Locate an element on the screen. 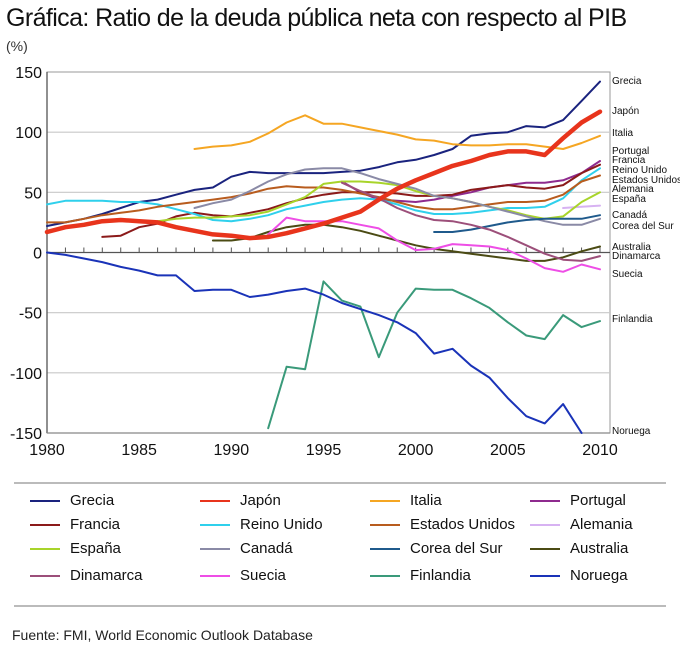 The image size is (680, 656). y-tick-label: -100 is located at coordinates (26, 374).